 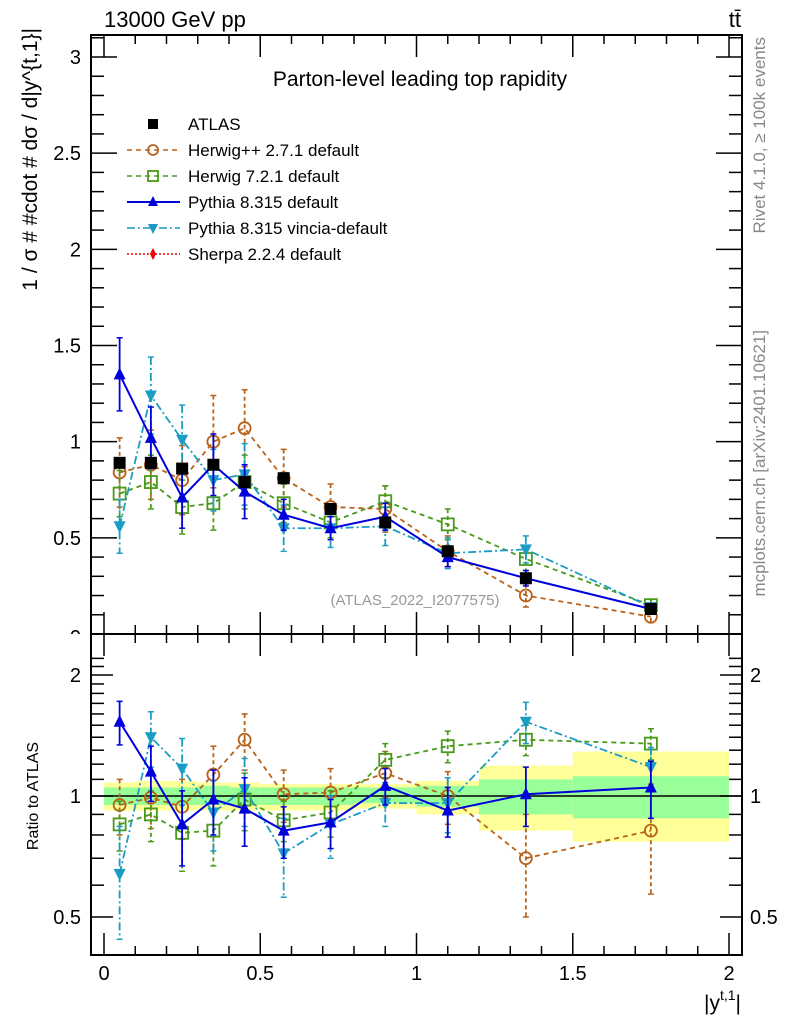 I want to click on process-label: tt̄, so click(x=735, y=19).